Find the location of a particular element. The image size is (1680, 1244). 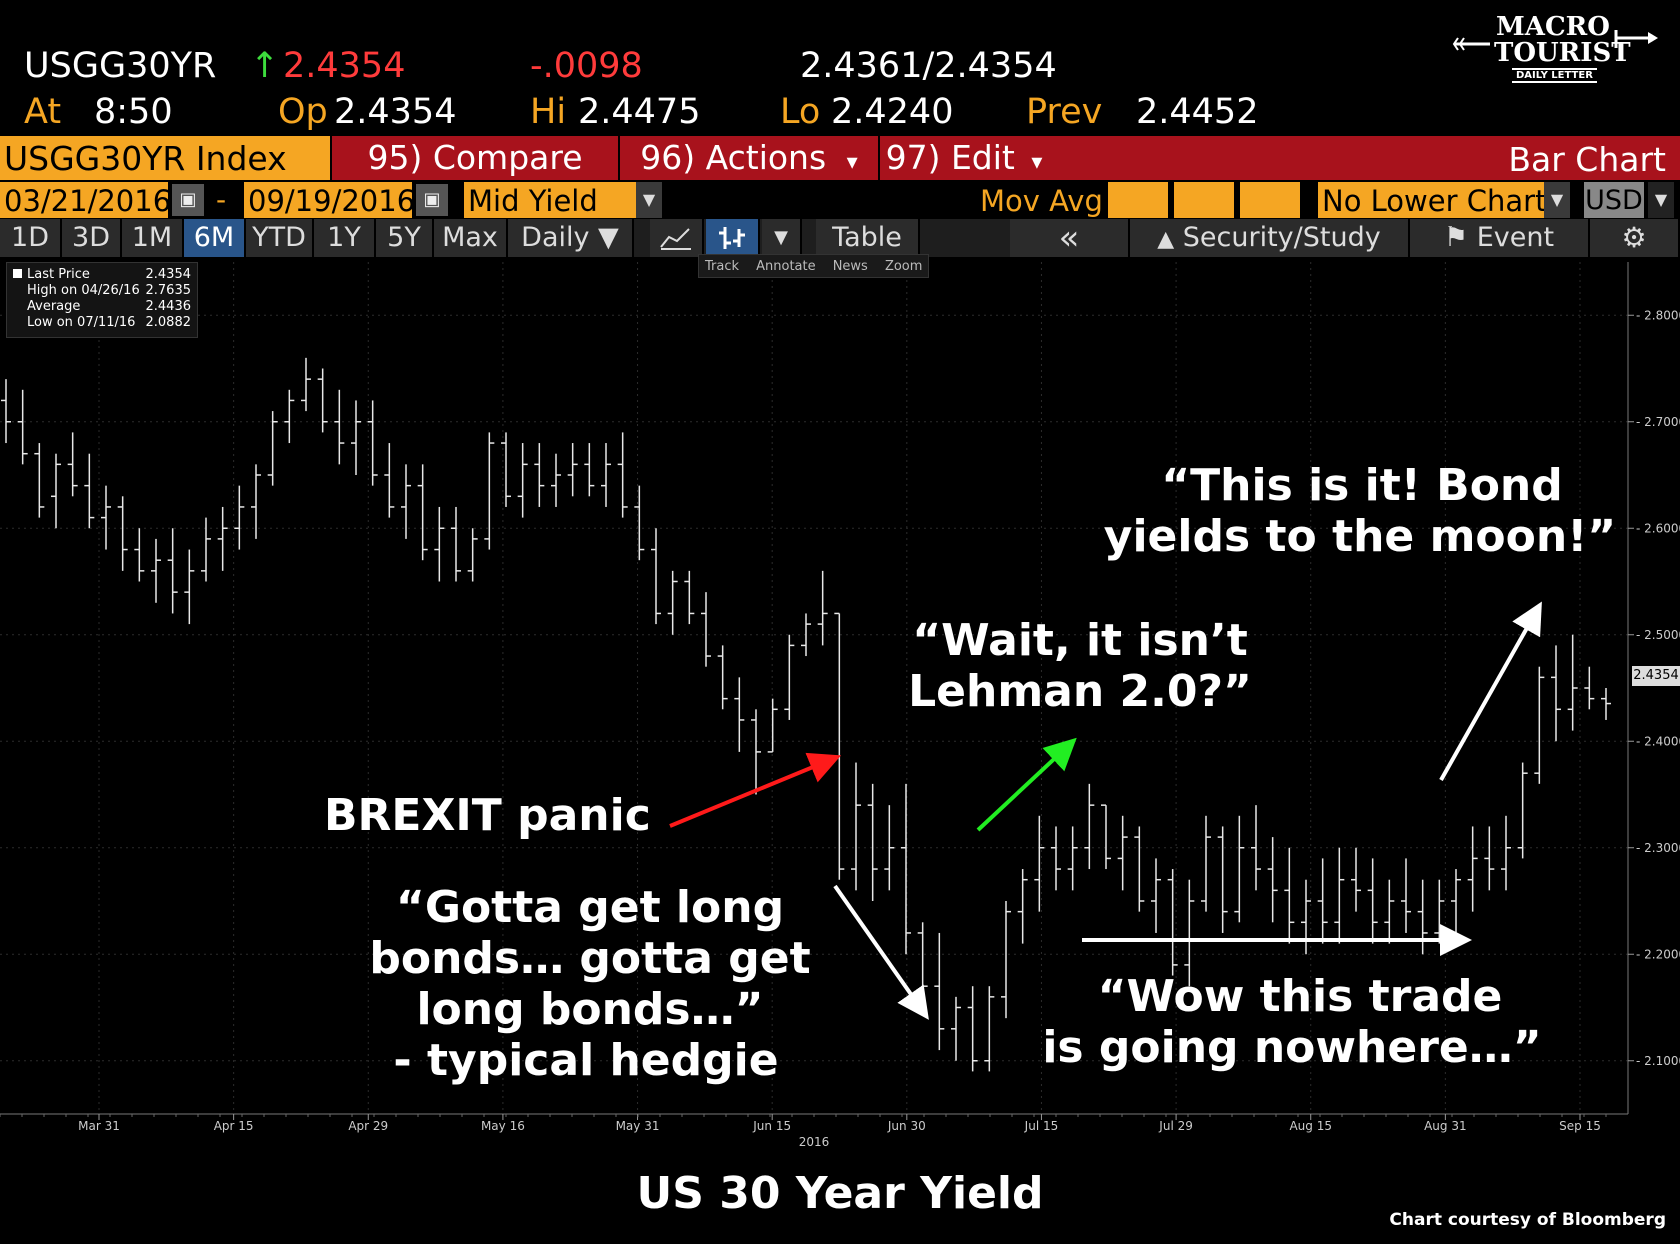

logo-line-2: TOURIST is located at coordinates (1562, 53).